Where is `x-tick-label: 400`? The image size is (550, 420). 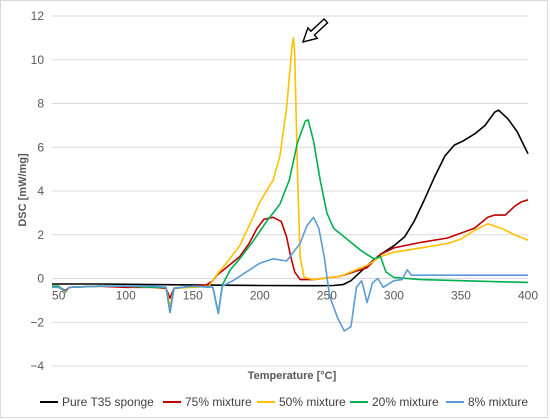 x-tick-label: 400 is located at coordinates (528, 296).